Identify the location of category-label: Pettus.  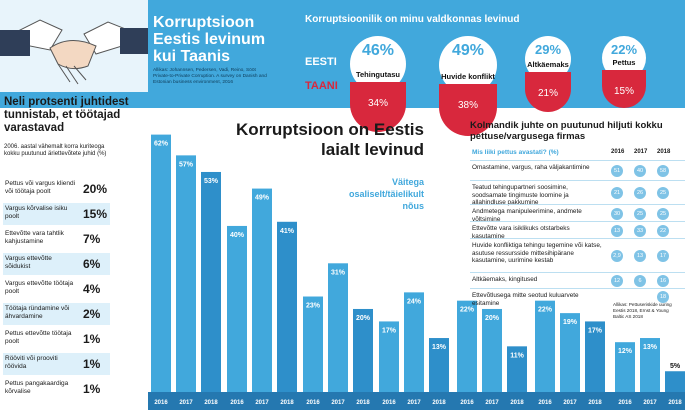
(624, 62).